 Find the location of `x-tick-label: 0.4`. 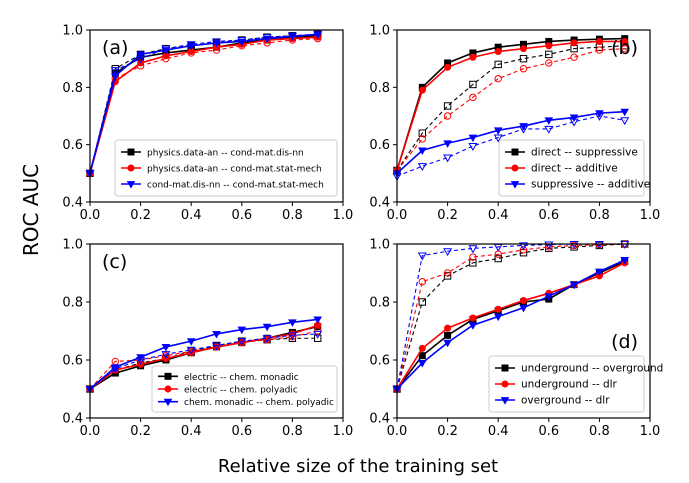

x-tick-label: 0.4 is located at coordinates (191, 431).